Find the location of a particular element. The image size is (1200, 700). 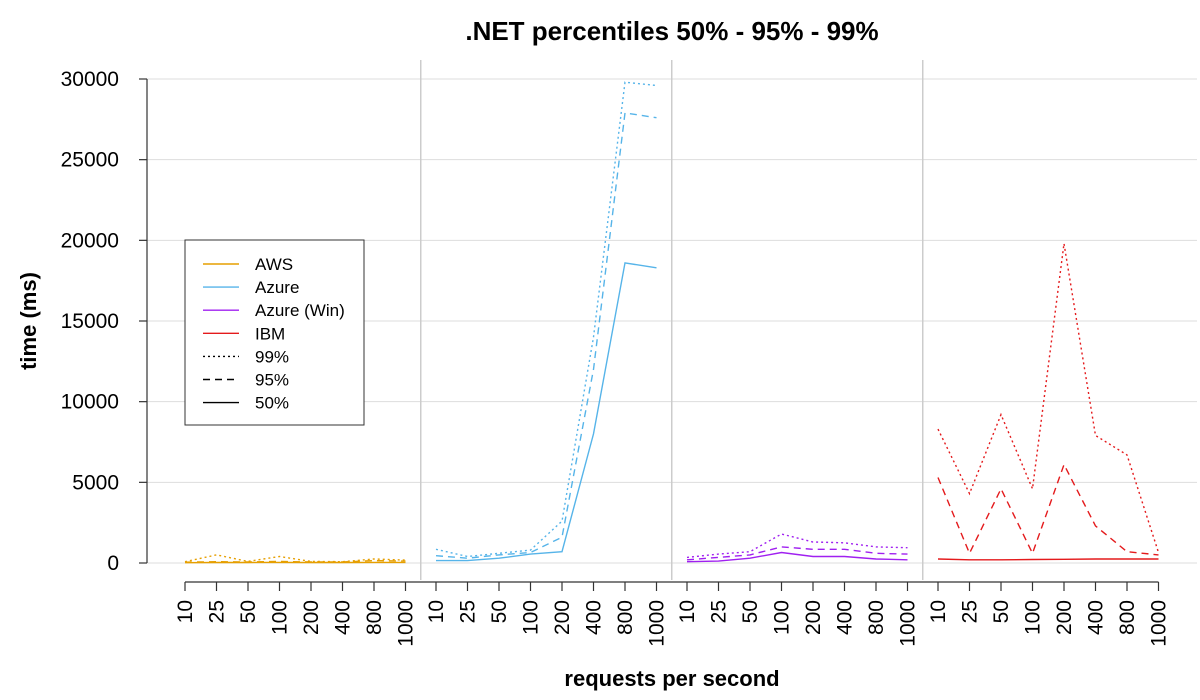

y-tick-label: 5000 is located at coordinates (95, 482).